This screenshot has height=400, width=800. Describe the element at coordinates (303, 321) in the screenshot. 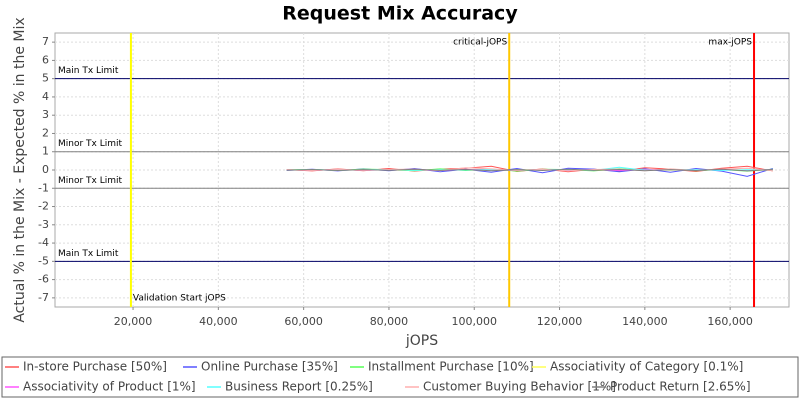

I see `x-tick-label: 60,000` at that location.